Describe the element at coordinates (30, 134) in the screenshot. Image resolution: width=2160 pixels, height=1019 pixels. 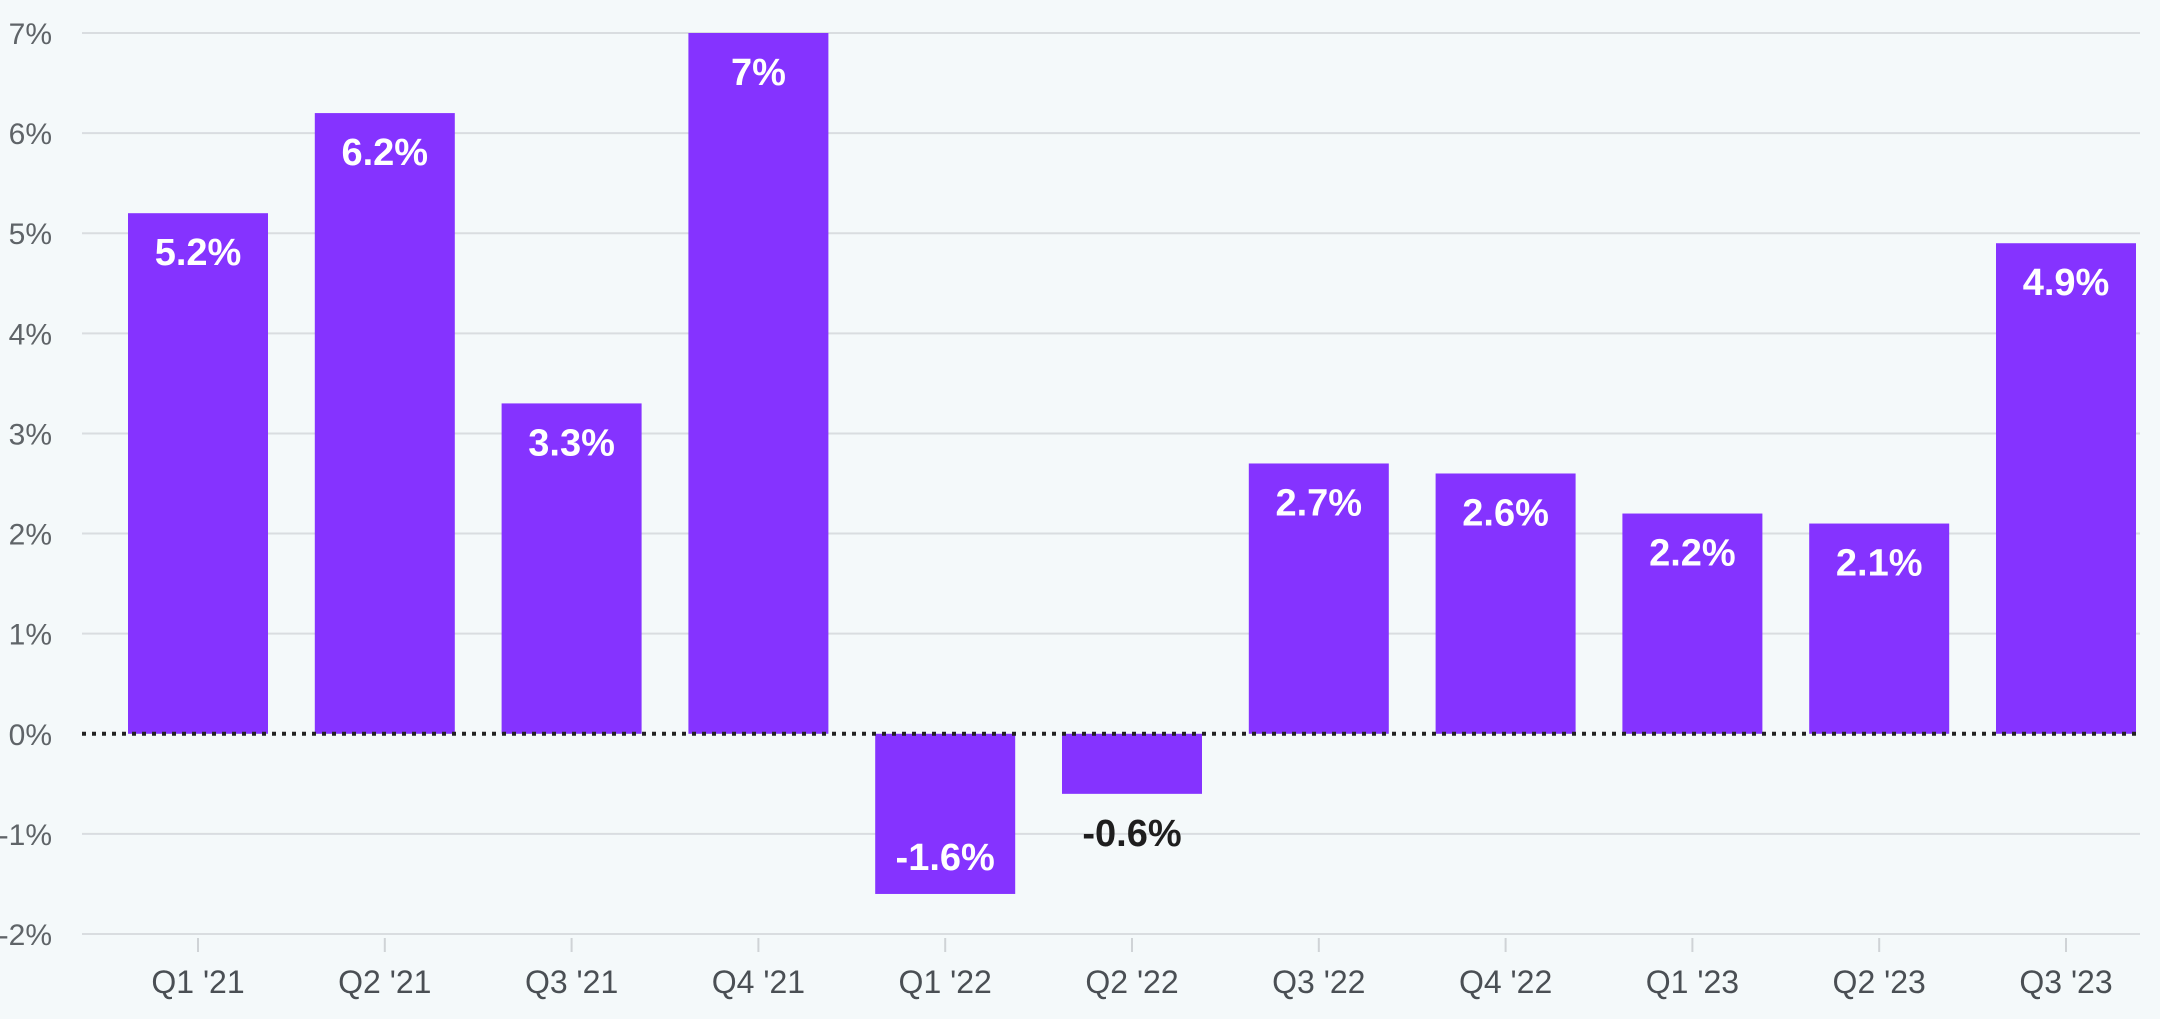
I see `y-tick-label: 6%` at that location.